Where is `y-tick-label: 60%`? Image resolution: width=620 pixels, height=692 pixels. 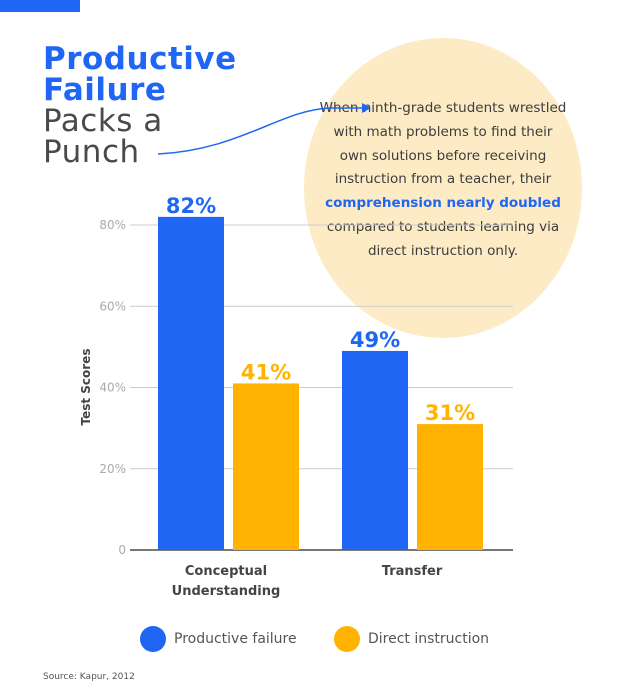
y-tick-label: 60% is located at coordinates (112, 306).